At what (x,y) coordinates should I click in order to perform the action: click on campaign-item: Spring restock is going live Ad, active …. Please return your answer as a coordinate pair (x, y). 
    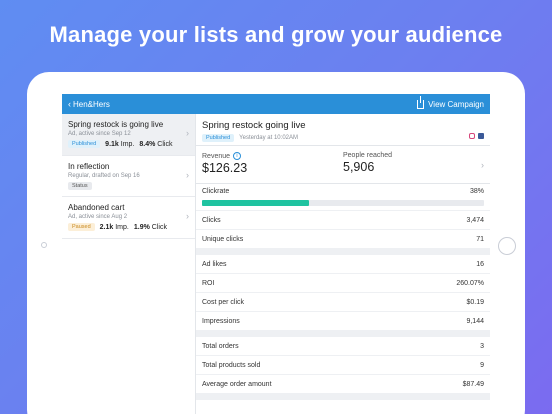
    Looking at the image, I should click on (128, 135).